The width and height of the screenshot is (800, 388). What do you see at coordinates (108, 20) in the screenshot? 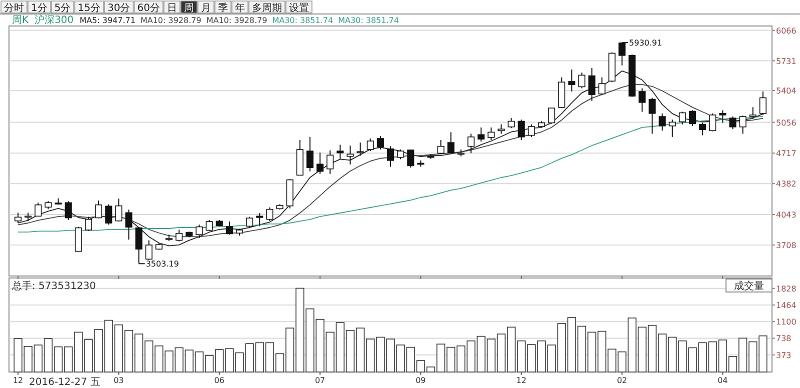
I see `text: MA5: 3947.71` at bounding box center [108, 20].